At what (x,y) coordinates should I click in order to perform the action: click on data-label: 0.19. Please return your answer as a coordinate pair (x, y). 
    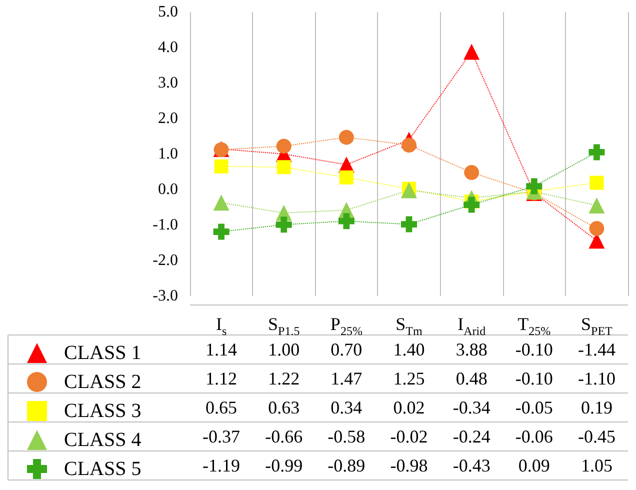
    Looking at the image, I should click on (596, 408).